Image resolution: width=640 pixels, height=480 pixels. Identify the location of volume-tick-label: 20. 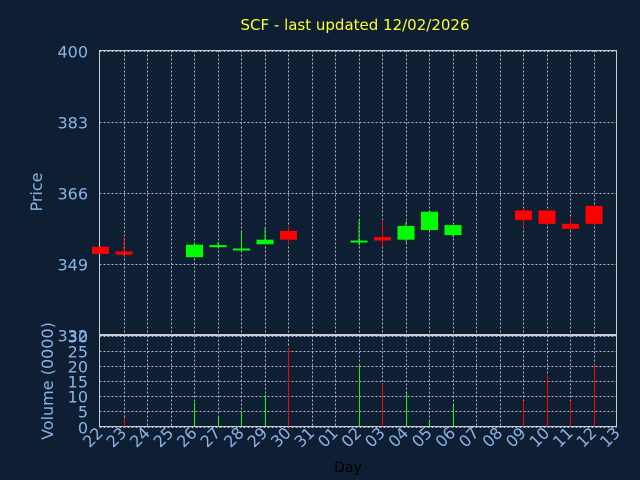
(78, 367).